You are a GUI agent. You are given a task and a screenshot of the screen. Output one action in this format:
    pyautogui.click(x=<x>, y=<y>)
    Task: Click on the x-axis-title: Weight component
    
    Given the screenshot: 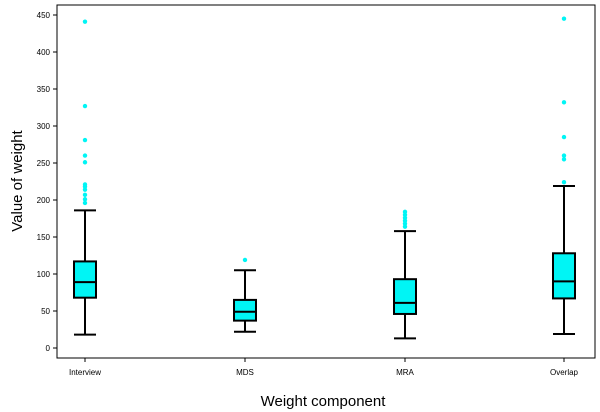 What is the action you would take?
    pyautogui.click(x=324, y=401)
    